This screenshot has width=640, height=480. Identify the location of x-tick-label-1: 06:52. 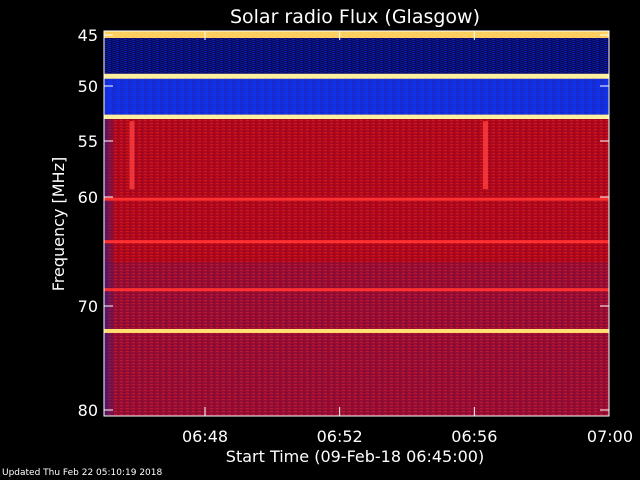
(340, 436).